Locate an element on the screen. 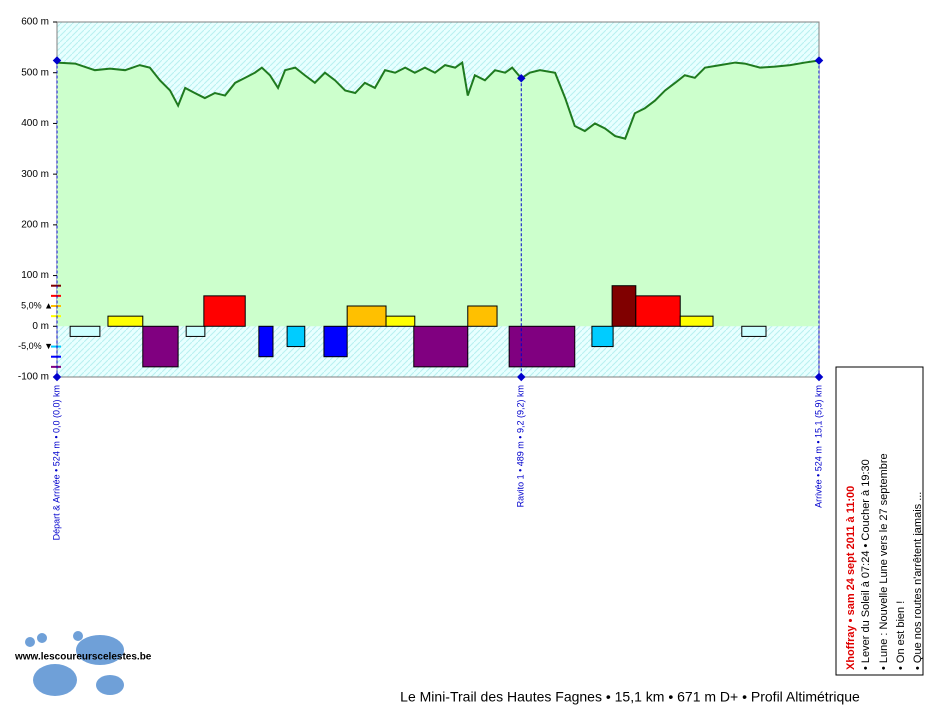 This screenshot has height=718, width=934. marker-label: Ravito 1 • 489 m • 9,2 (9,2) km is located at coordinates (521, 446).